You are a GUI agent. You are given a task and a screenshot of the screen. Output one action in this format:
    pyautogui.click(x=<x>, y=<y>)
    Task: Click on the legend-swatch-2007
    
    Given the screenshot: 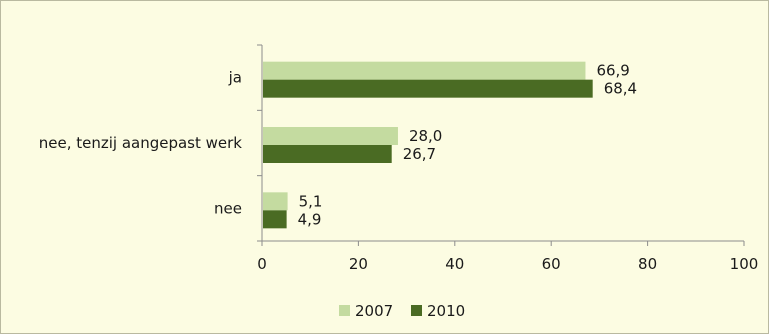 What is the action you would take?
    pyautogui.click(x=344, y=310)
    